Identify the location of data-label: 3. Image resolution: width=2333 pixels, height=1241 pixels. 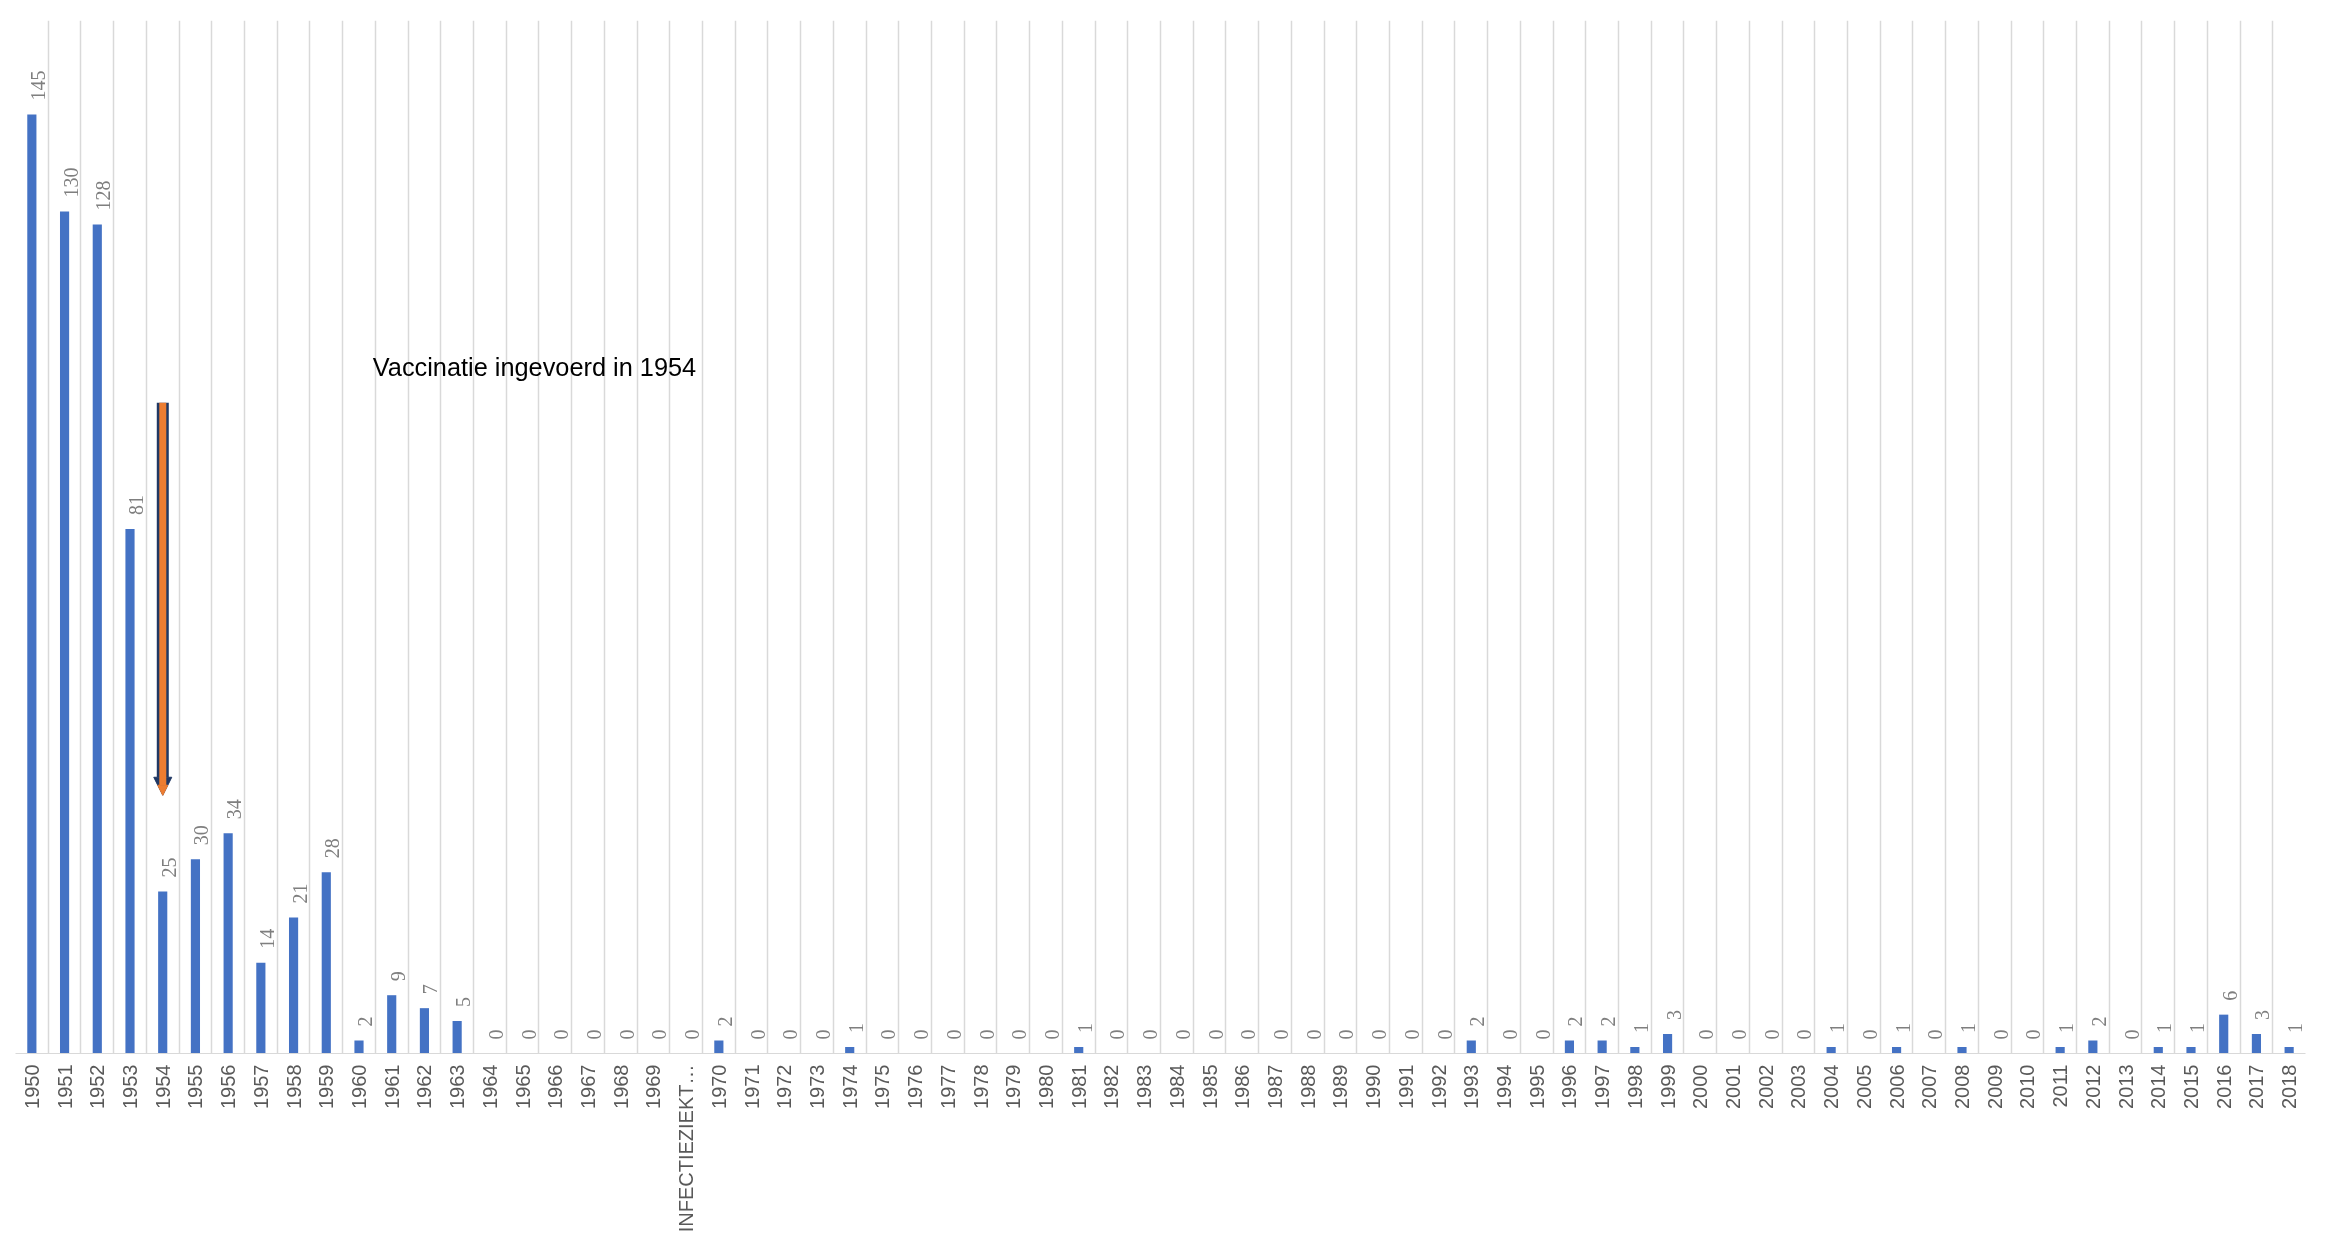
(1673, 1015).